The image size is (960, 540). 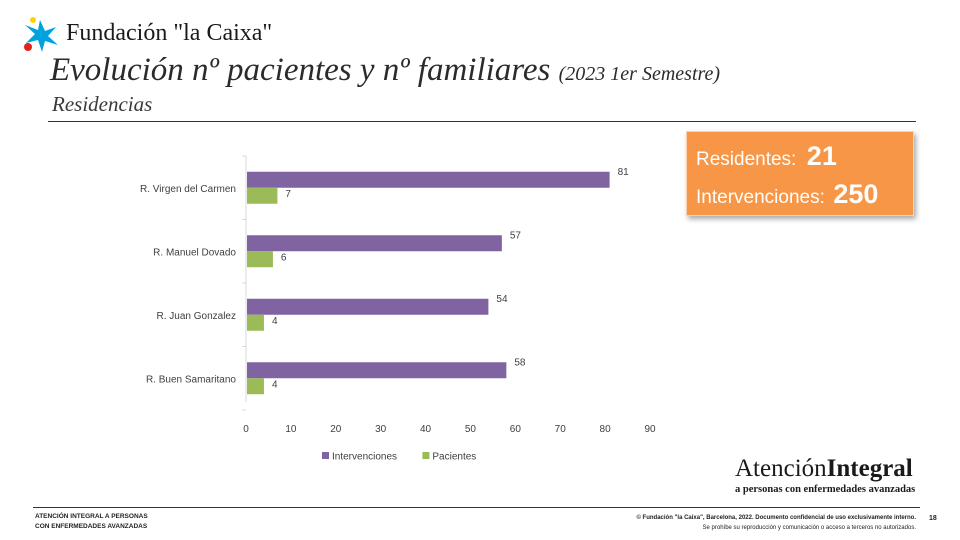 I want to click on category-label: R. Buen Samaritano, so click(x=191, y=379).